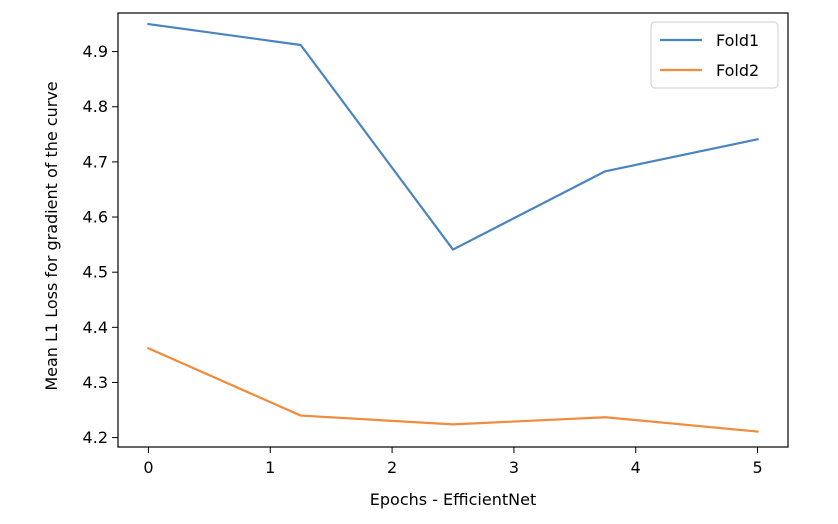 Image resolution: width=838 pixels, height=524 pixels. I want to click on y-tick-label: 4.4, so click(95, 327).